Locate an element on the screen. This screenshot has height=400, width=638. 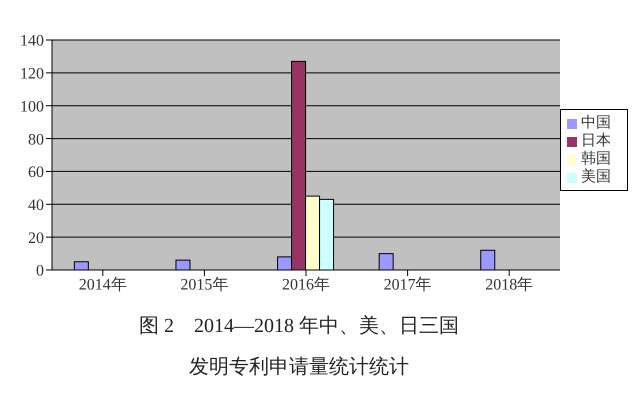
legend-label: 韩国 is located at coordinates (596, 159).